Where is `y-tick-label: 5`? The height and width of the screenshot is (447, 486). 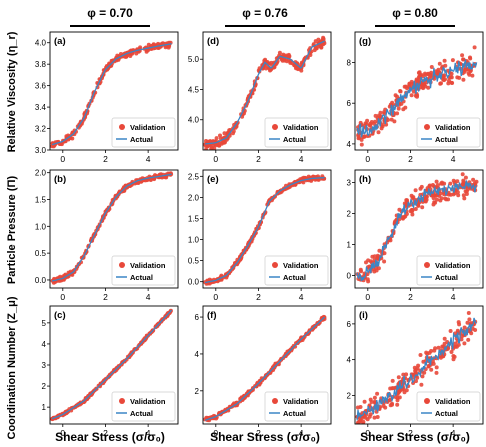
y-tick-label: 5 is located at coordinates (44, 323).